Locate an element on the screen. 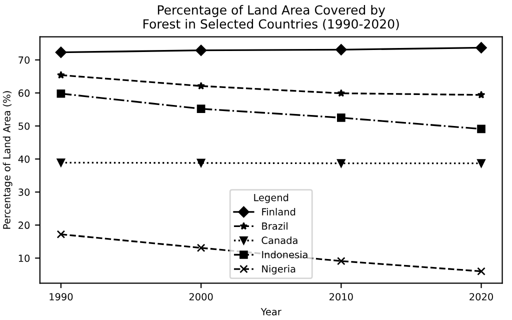 This screenshot has width=512, height=320. x-tick-label: 1990 is located at coordinates (61, 296).